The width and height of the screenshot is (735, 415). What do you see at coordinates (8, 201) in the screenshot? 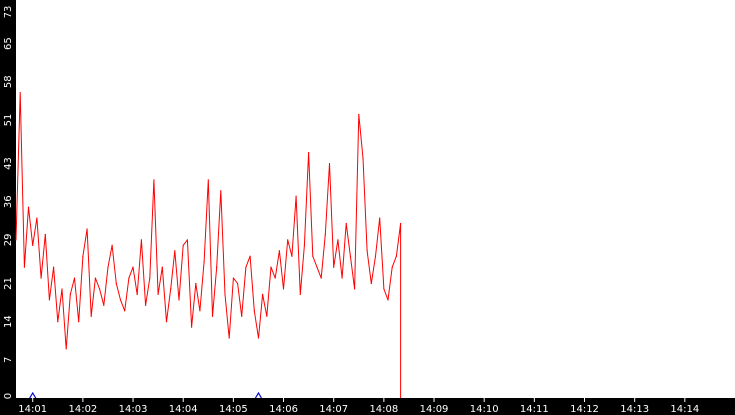
I see `y-tick-label: 36` at bounding box center [8, 201].